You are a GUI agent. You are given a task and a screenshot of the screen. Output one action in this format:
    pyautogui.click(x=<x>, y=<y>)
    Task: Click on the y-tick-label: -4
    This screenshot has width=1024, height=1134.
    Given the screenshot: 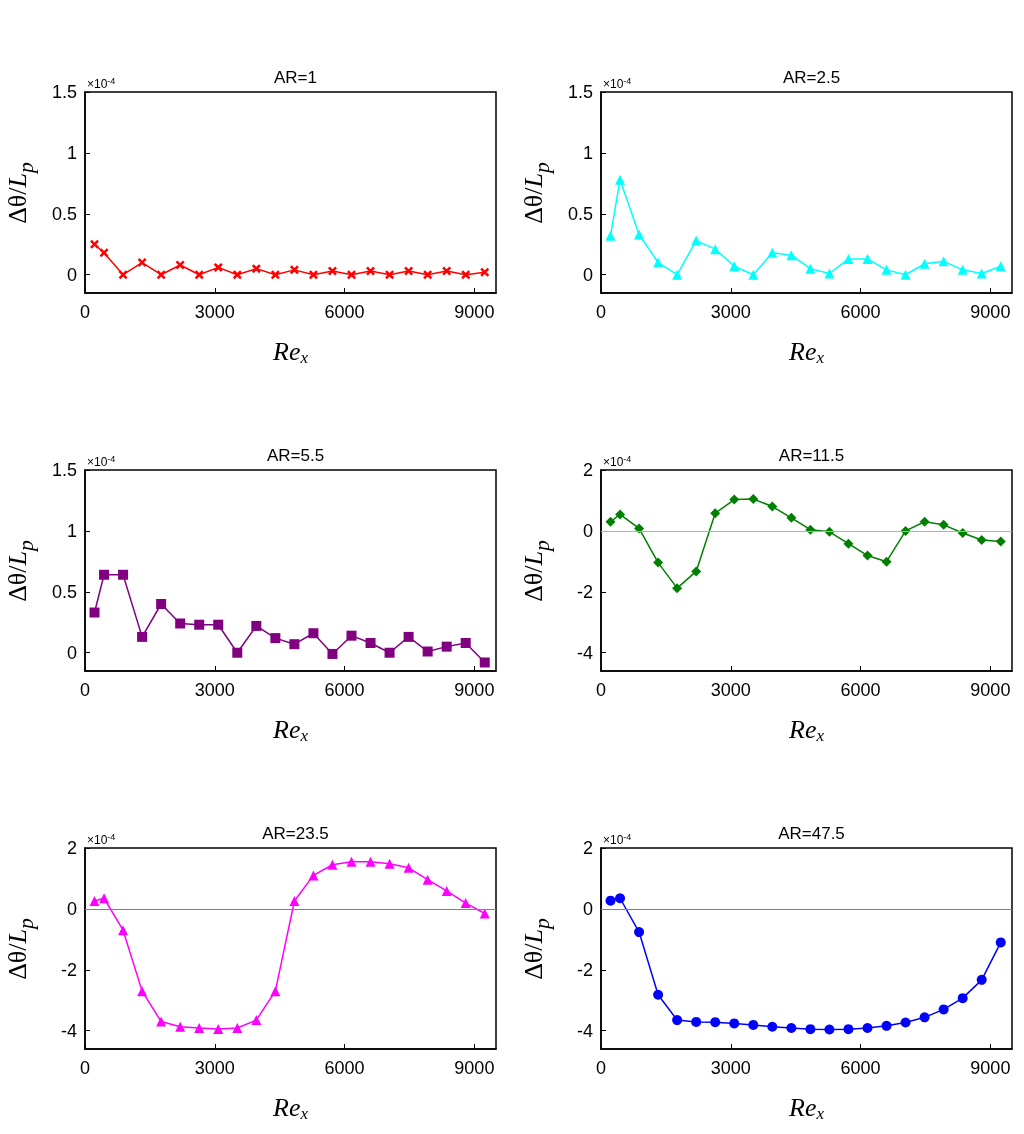 What is the action you would take?
    pyautogui.click(x=584, y=1030)
    